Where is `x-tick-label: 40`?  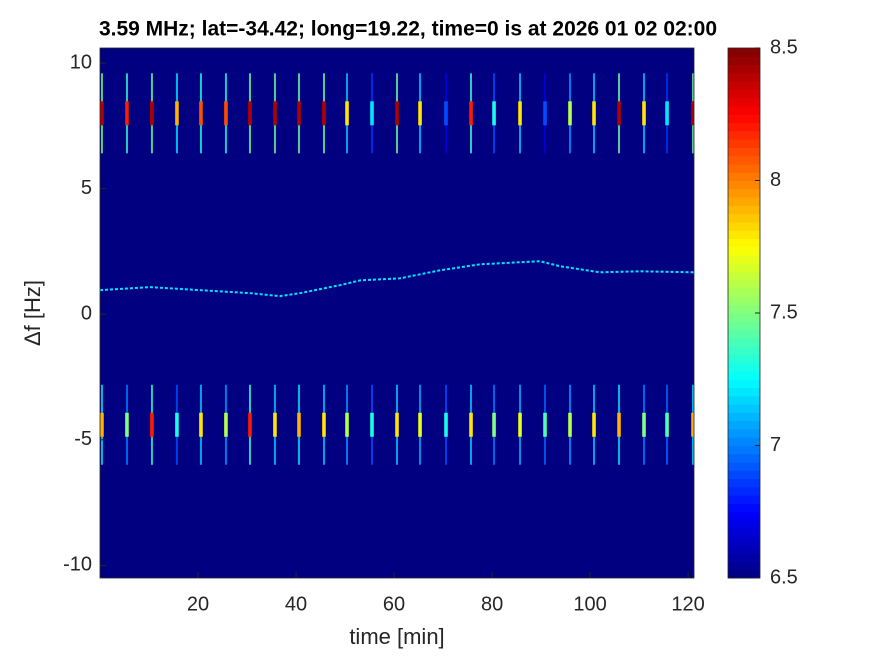 x-tick-label: 40 is located at coordinates (296, 604).